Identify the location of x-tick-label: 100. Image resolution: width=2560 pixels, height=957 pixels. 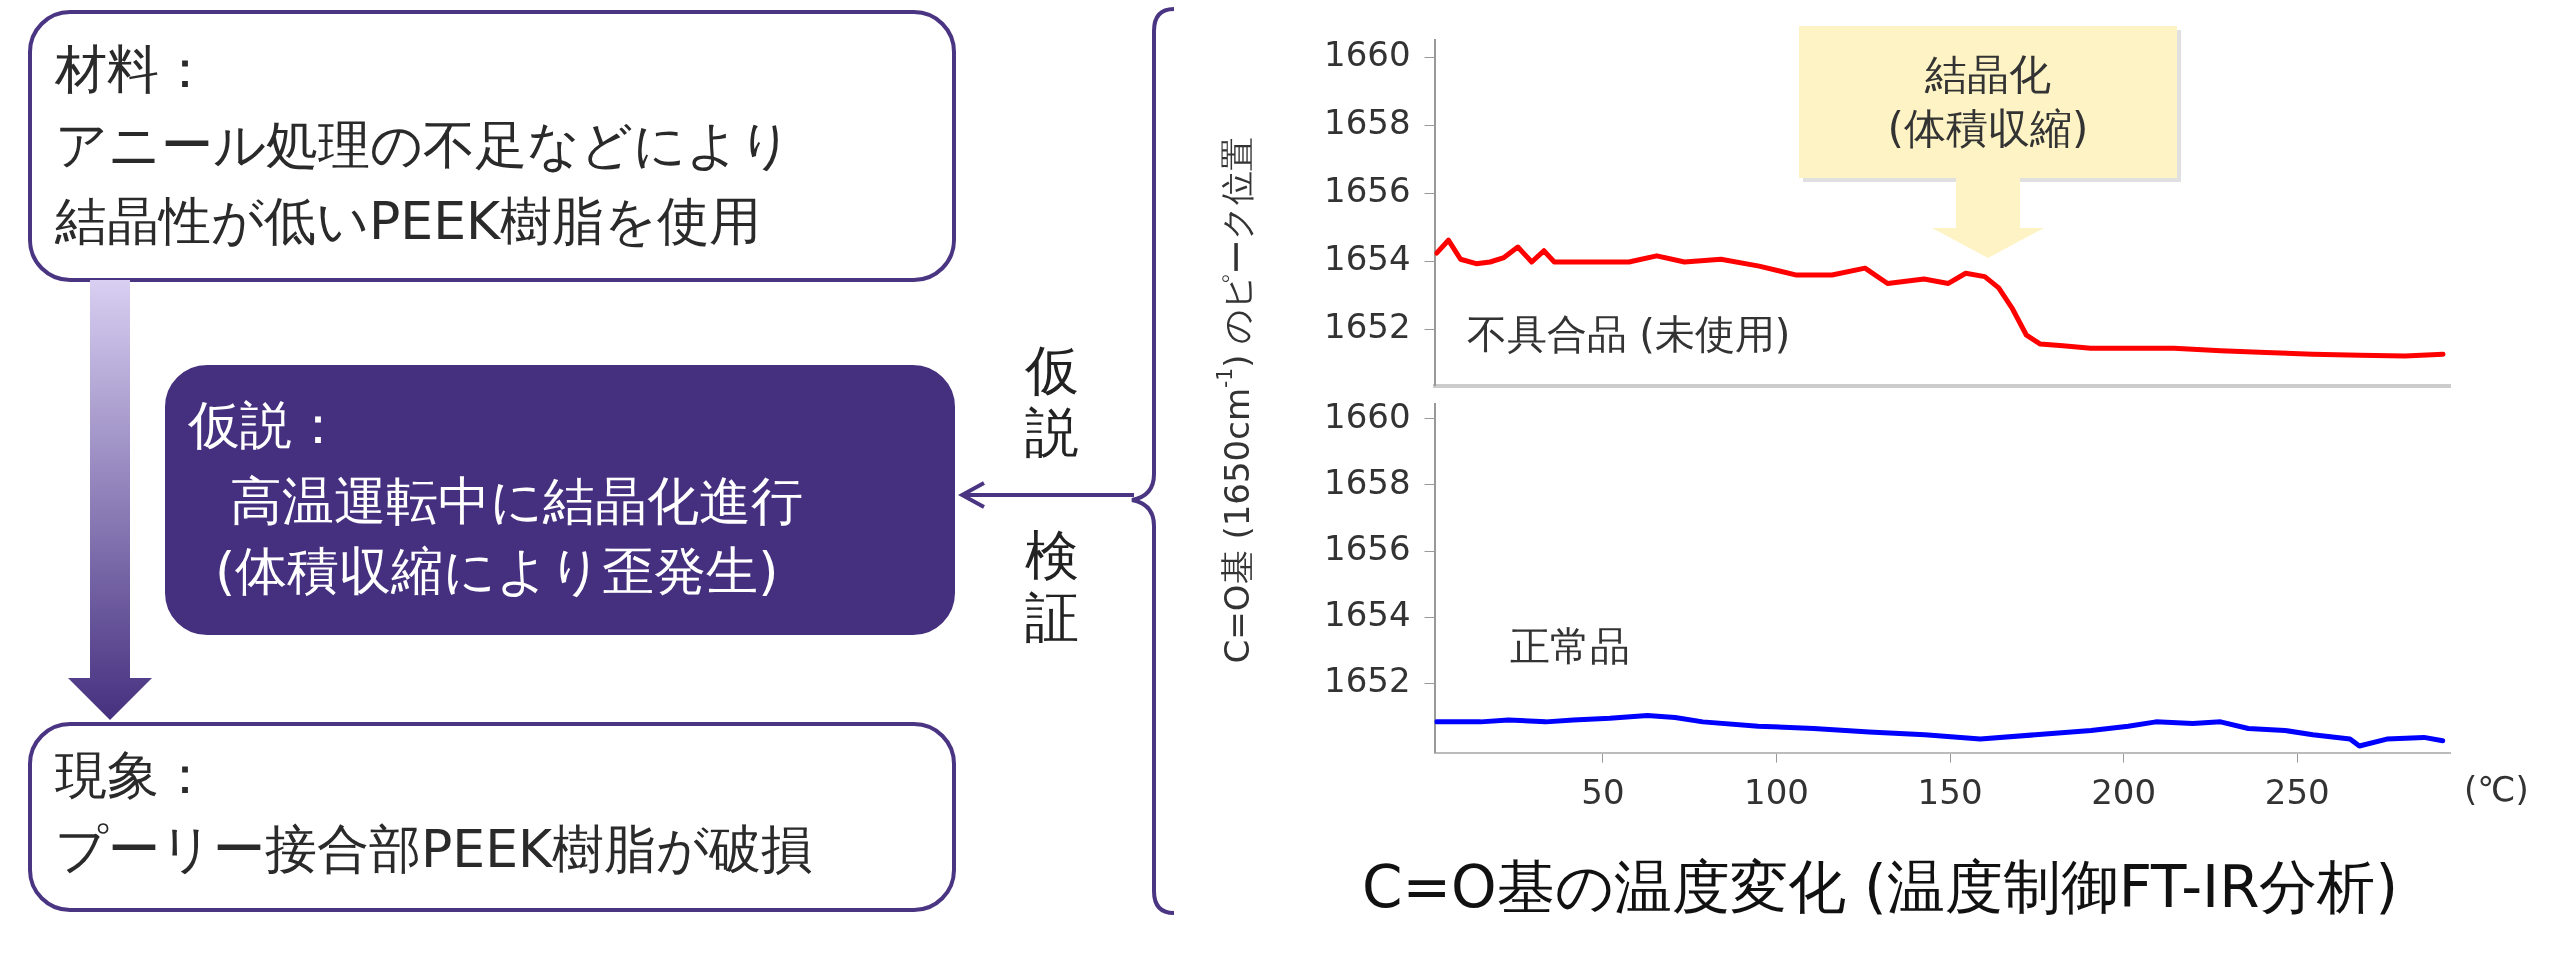
(1776, 791).